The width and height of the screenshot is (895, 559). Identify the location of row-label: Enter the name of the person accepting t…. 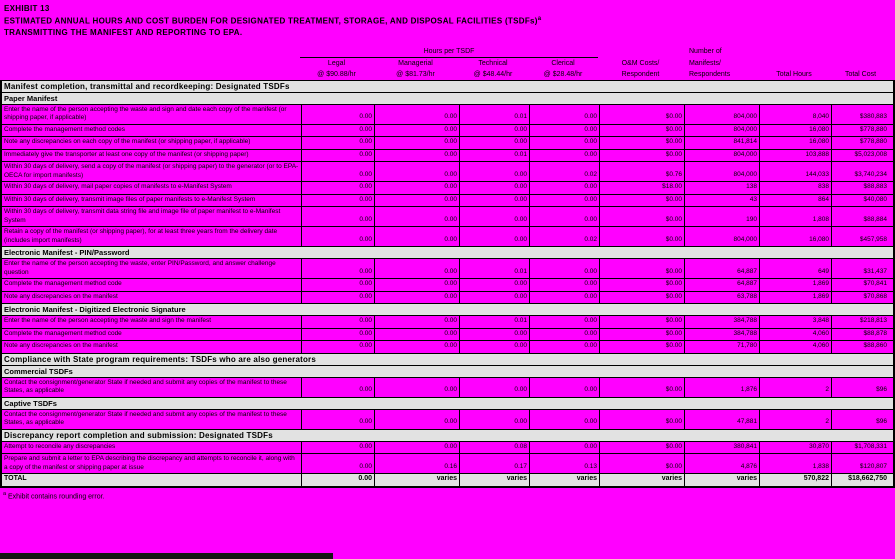
(145, 113).